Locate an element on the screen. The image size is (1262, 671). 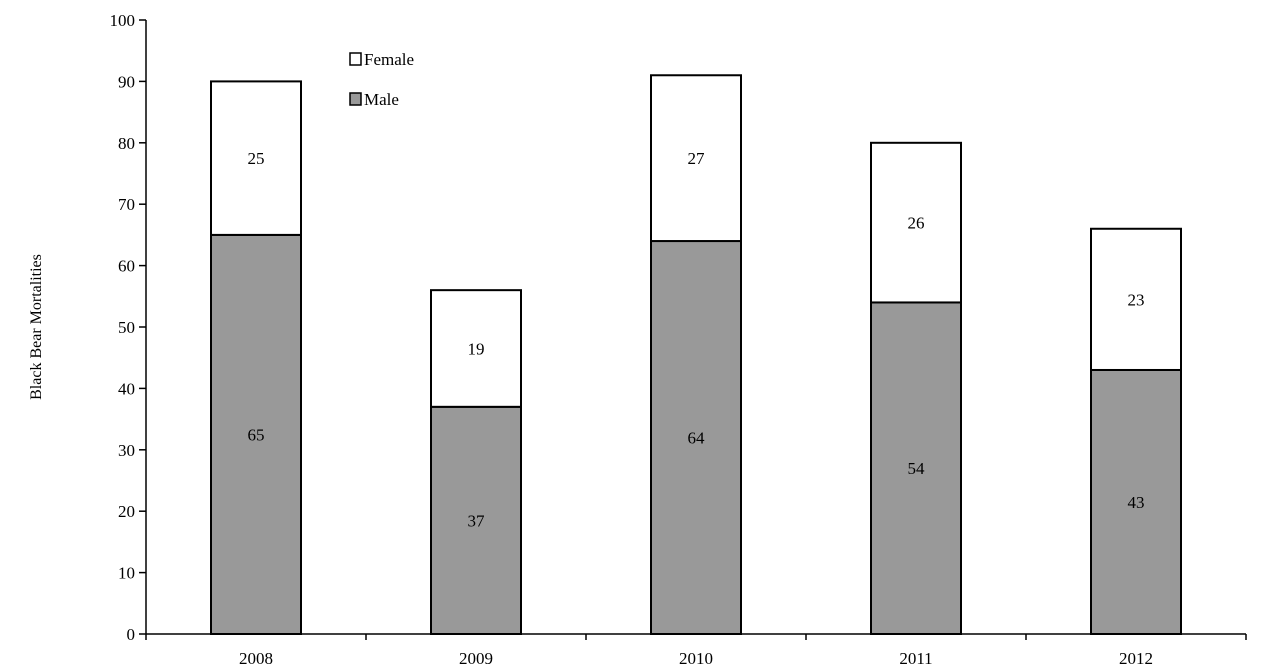
y-tick-label: 100 is located at coordinates (123, 20).